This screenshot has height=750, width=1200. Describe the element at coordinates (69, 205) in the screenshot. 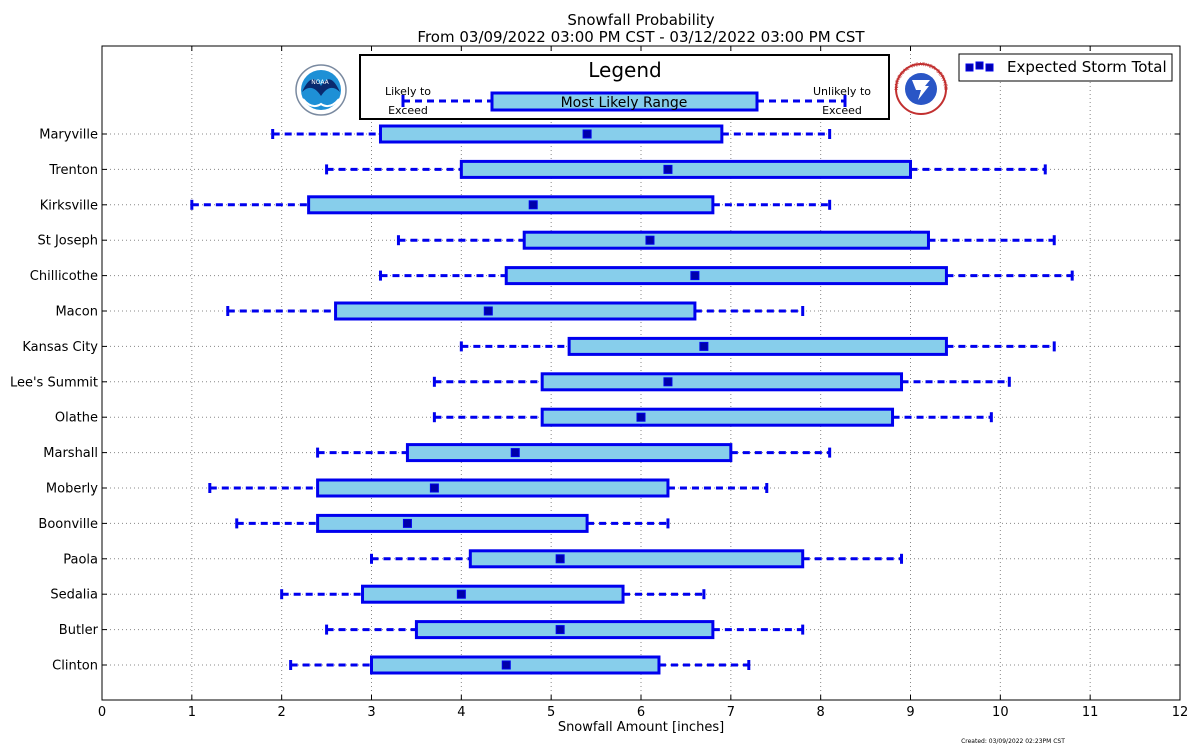

I see `category-label: Kirksville` at that location.